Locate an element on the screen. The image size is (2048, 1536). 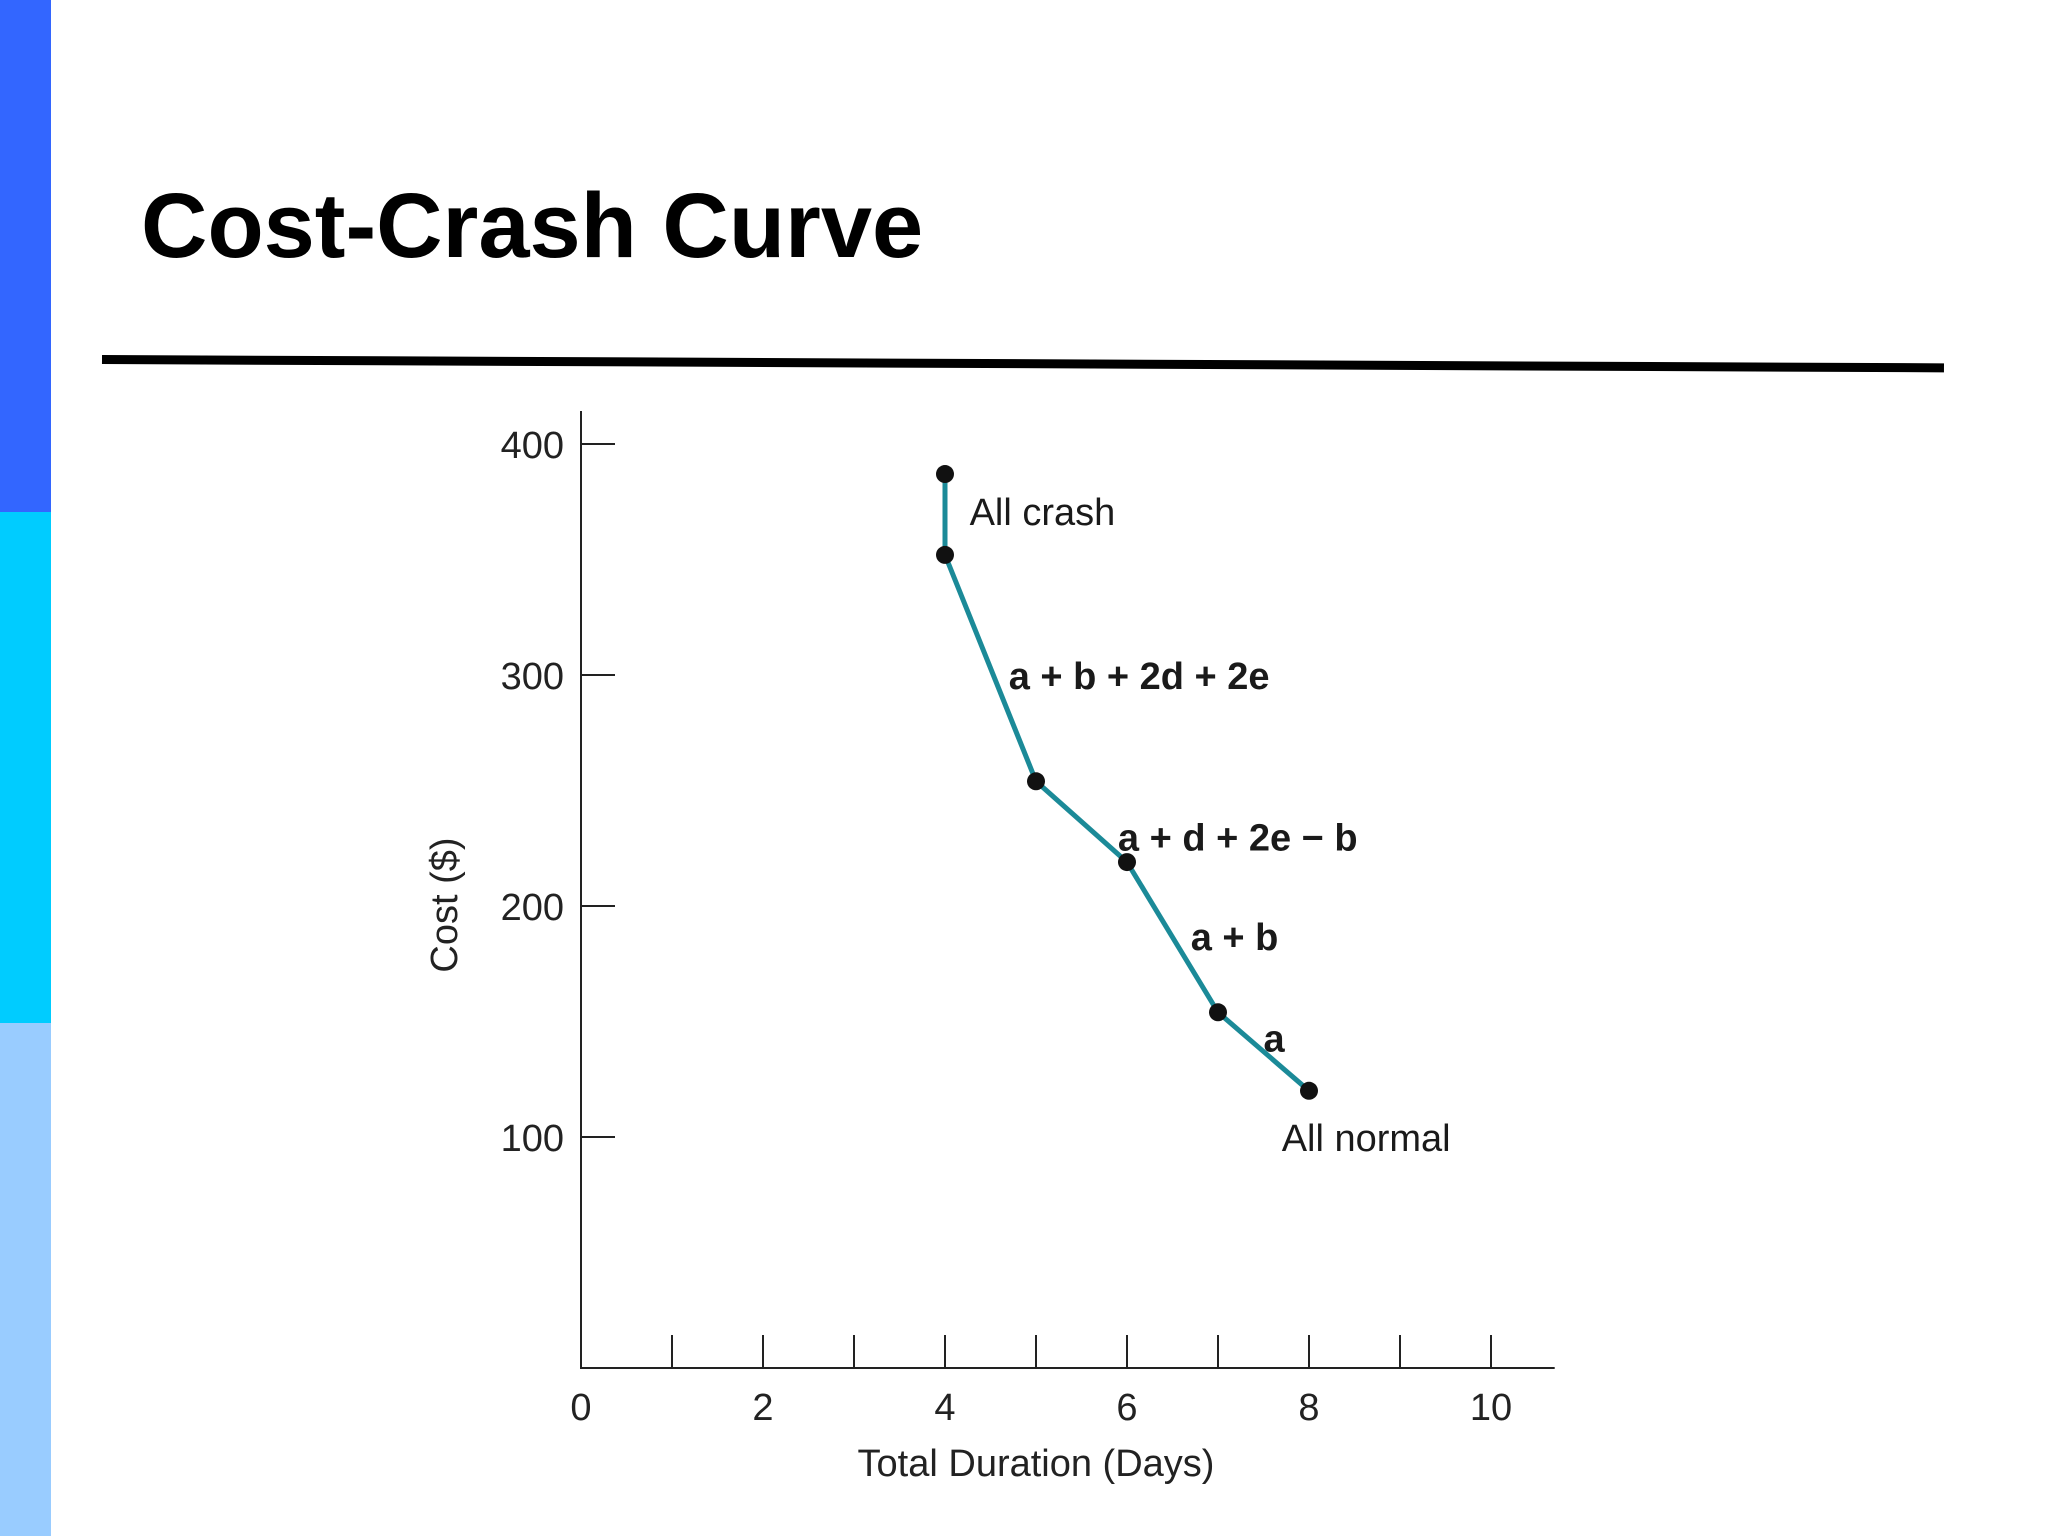
y-axis-label: Cost ($) is located at coordinates (445, 904).